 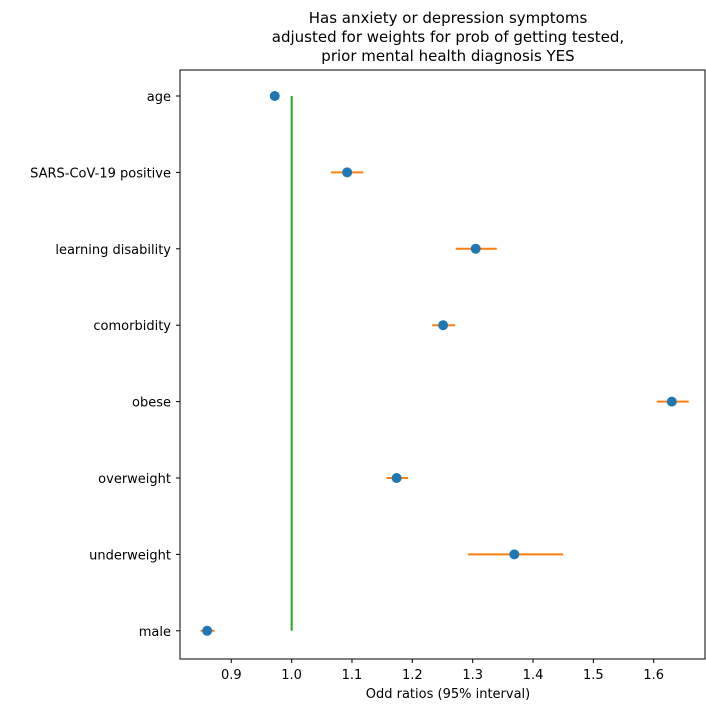 I want to click on x-tick-label: 1.1, so click(x=352, y=675).